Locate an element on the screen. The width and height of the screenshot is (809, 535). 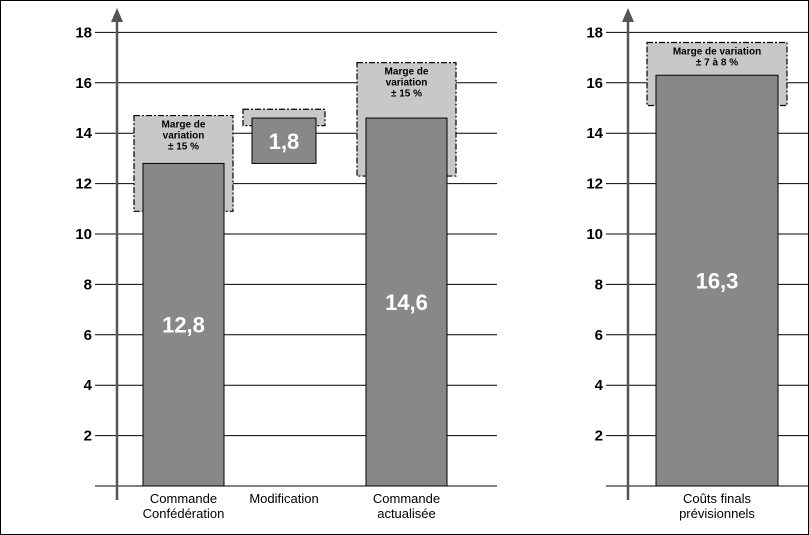
bar-value-label: 1,8 is located at coordinates (284, 141).